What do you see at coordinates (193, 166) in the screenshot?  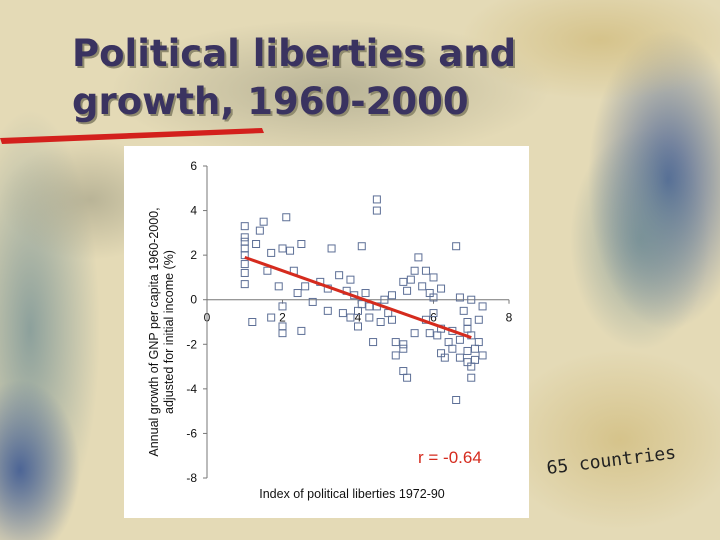 I see `y-tick-label: 6` at bounding box center [193, 166].